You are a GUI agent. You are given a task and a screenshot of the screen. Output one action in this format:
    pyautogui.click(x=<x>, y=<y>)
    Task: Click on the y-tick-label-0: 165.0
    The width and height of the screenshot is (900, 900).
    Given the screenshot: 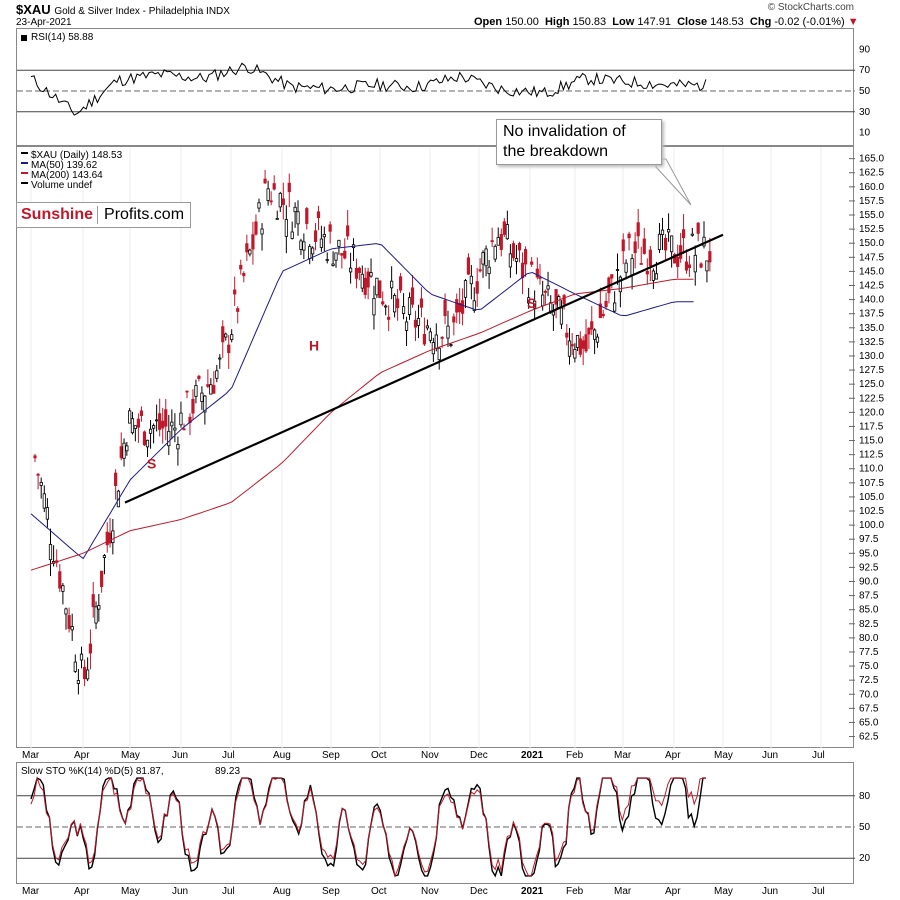 What is the action you would take?
    pyautogui.click(x=871, y=159)
    